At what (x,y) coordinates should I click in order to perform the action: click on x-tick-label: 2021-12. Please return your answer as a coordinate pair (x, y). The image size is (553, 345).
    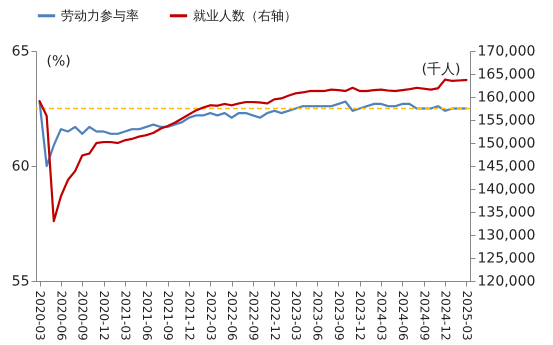
    Looking at the image, I should click on (189, 315).